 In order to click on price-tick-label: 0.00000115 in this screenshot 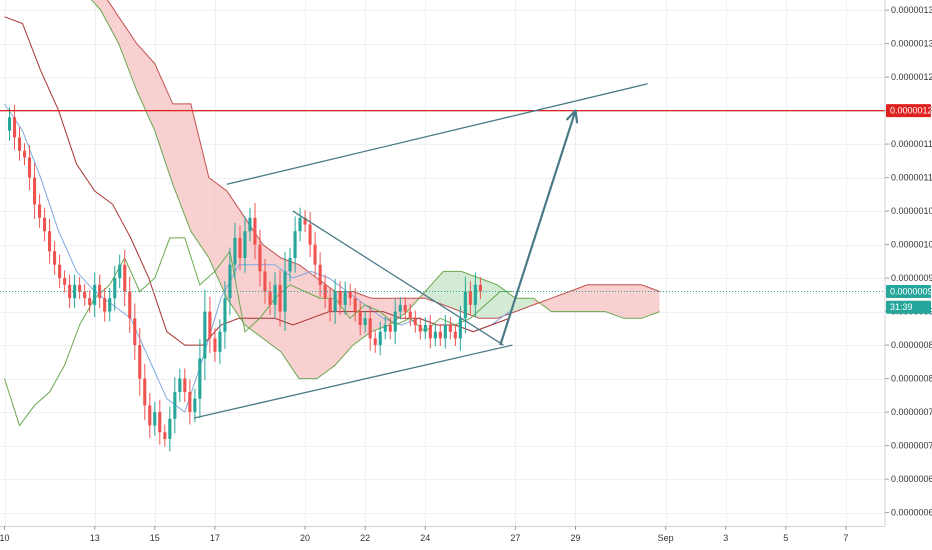, I will do `click(911, 144)`.